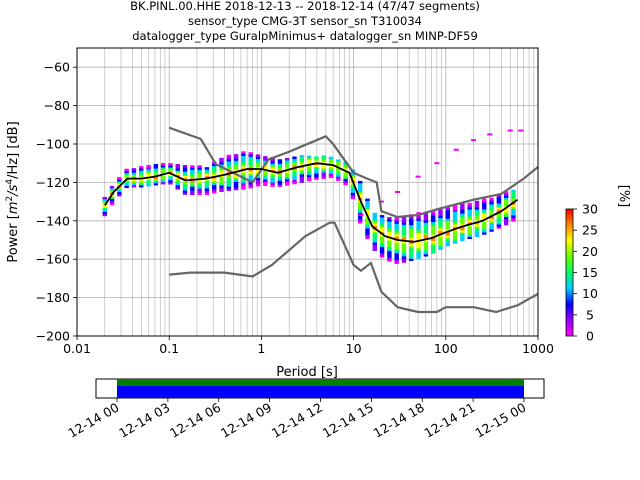 The image size is (640, 480). Describe the element at coordinates (441, 173) in the screenshot. I see `outlier-trail` at that location.